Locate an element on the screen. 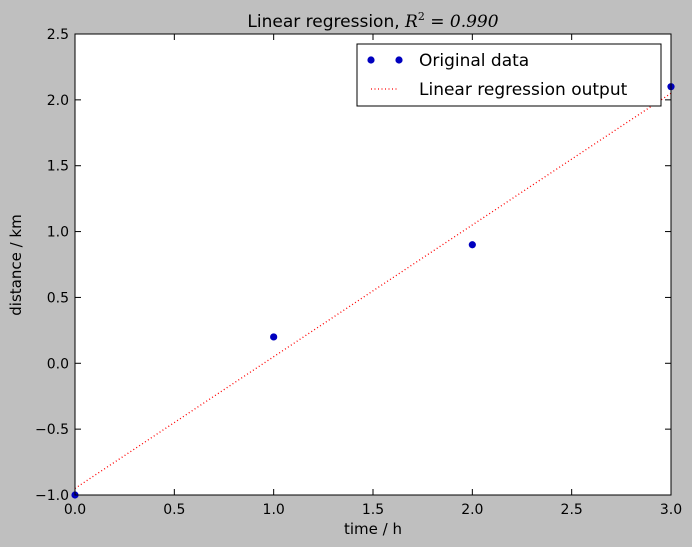 The height and width of the screenshot is (547, 692). y-tick-label: 1.0 is located at coordinates (58, 233).